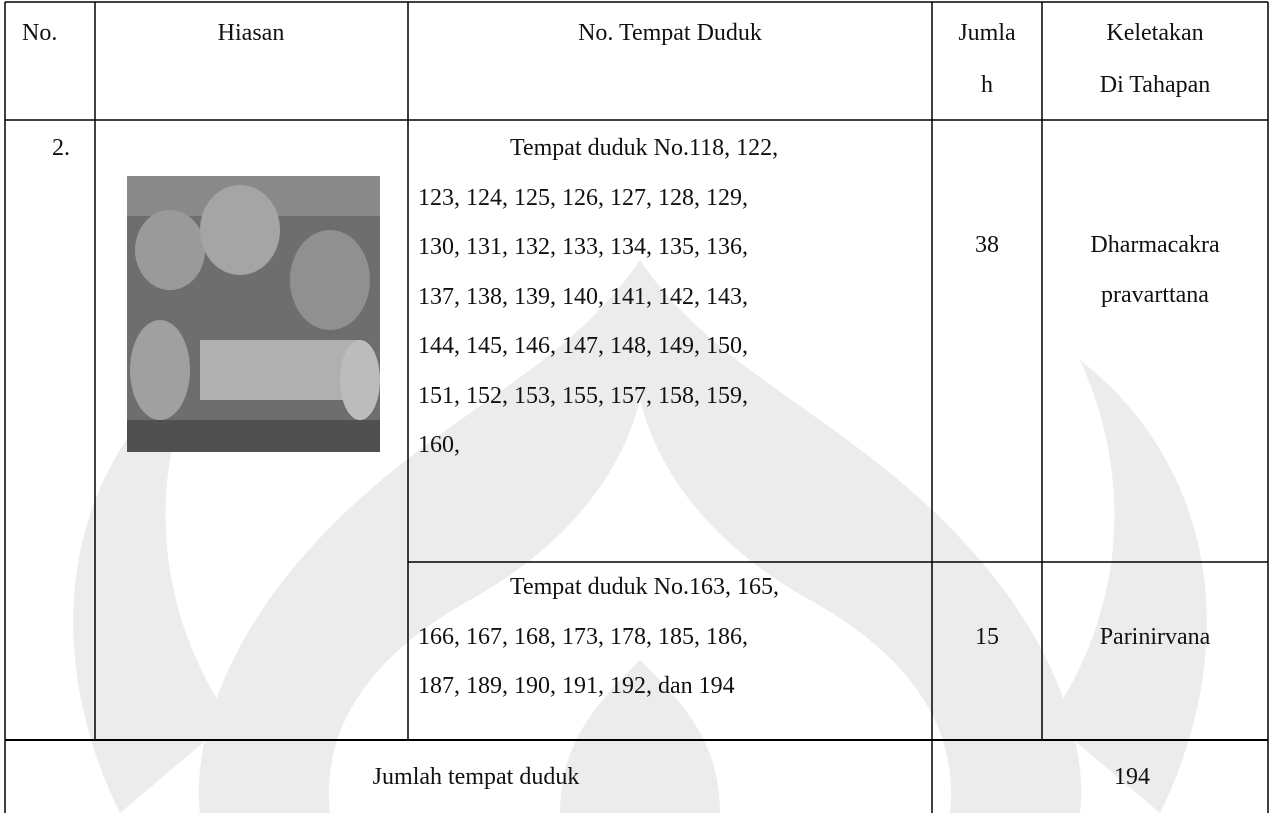 This screenshot has width=1276, height=813. I want to click on seat-list-line: 166, 167, 168, 173, 178, 185, 186,, so click(583, 636).